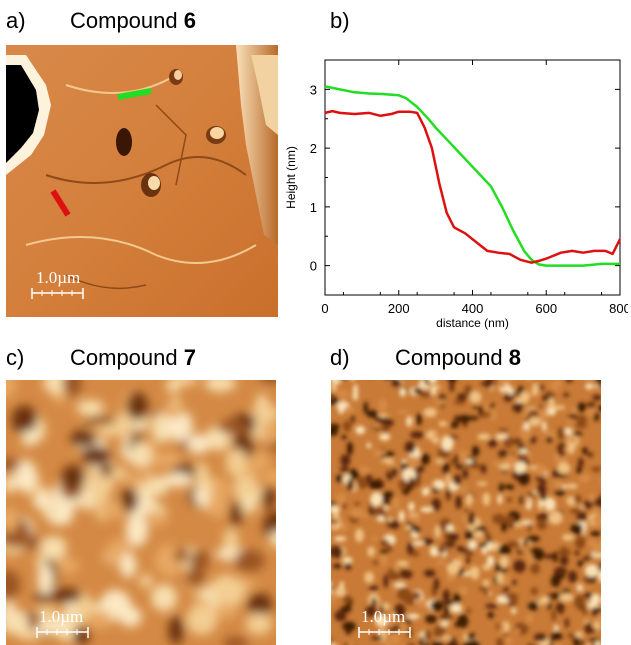 The image size is (631, 645). Describe the element at coordinates (618, 308) in the screenshot. I see `x-tick-label: 800` at that location.